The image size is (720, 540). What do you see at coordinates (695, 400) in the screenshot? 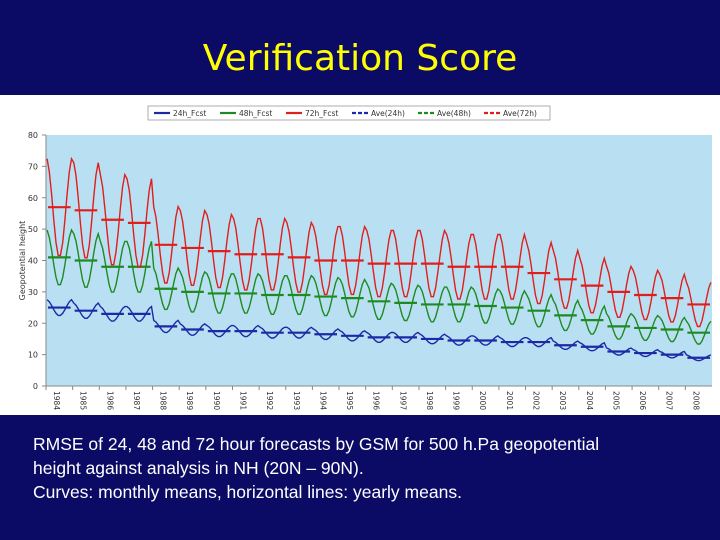
I see `x-tick-label: 2008` at bounding box center [695, 400].